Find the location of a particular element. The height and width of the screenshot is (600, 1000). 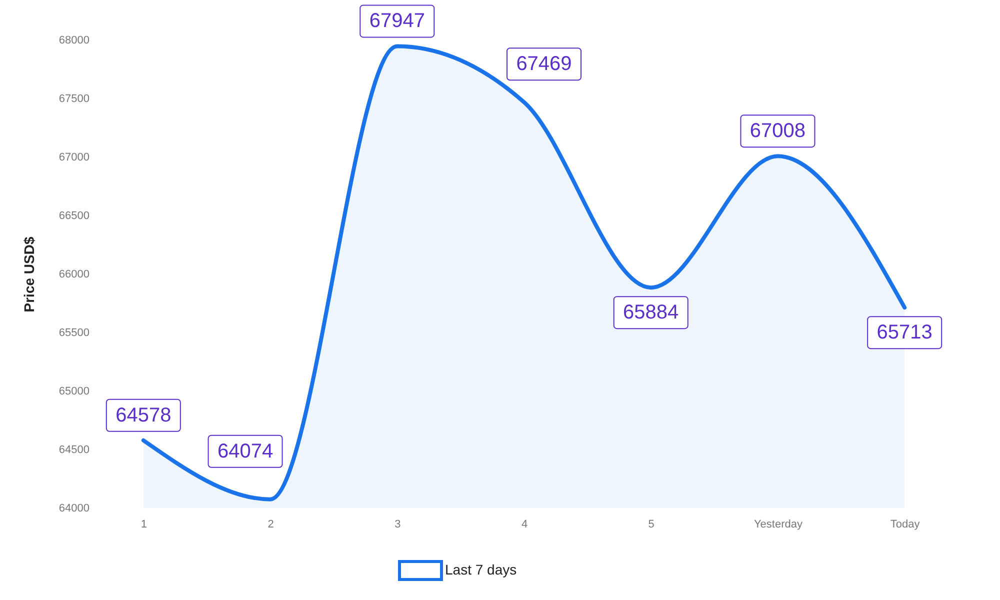

y-tick-label: 67000 is located at coordinates (74, 158).